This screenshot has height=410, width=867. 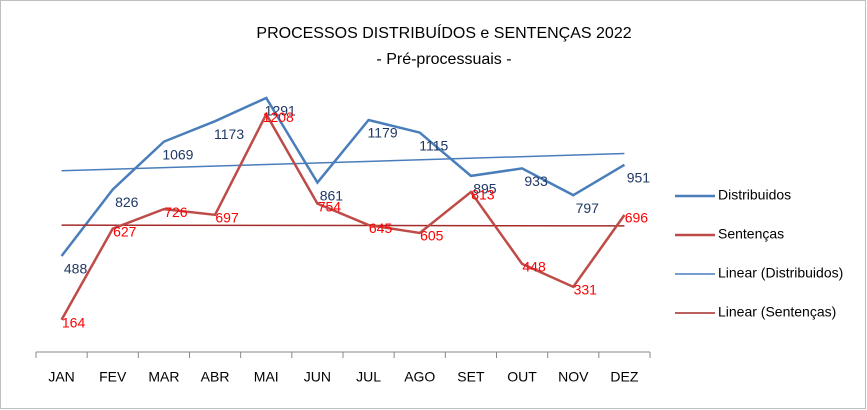 I want to click on data-label: 813, so click(x=483, y=195).